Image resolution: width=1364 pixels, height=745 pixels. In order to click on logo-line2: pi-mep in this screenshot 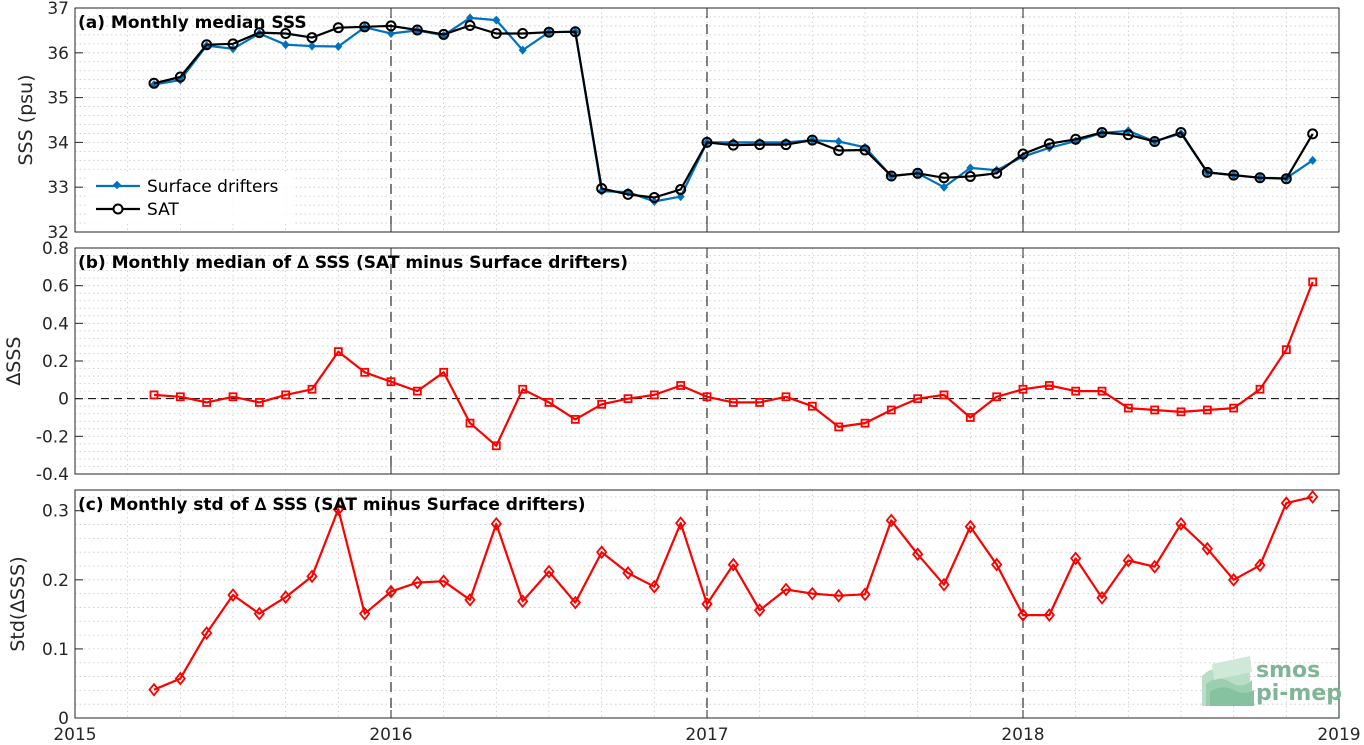, I will do `click(1299, 693)`.